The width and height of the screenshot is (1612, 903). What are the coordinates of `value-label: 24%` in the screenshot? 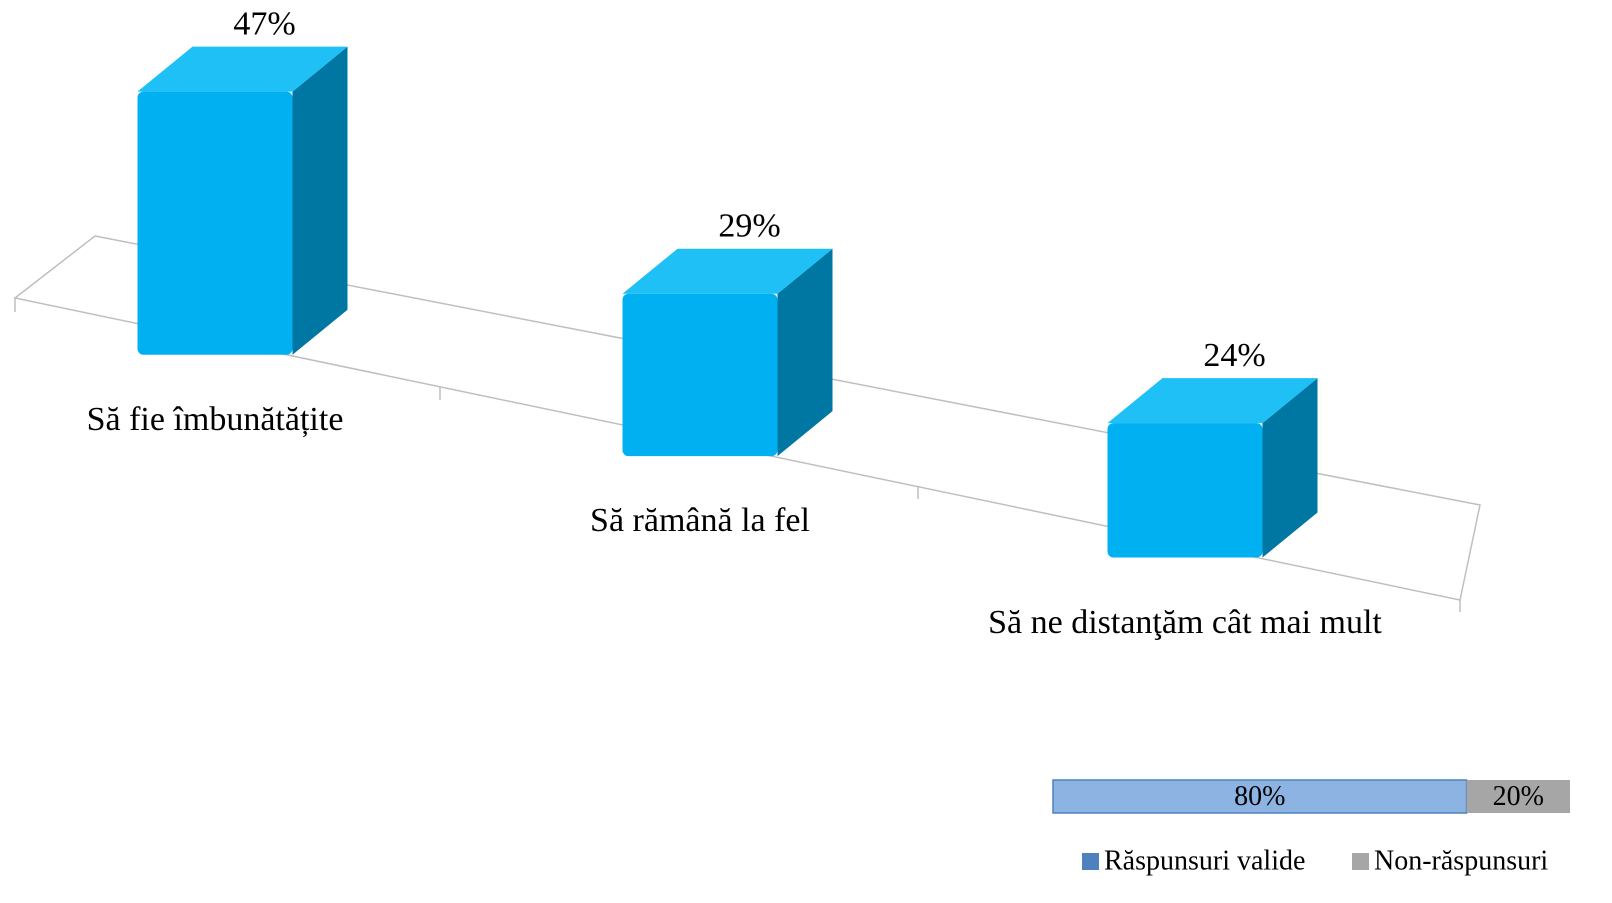 It's located at (1234, 355).